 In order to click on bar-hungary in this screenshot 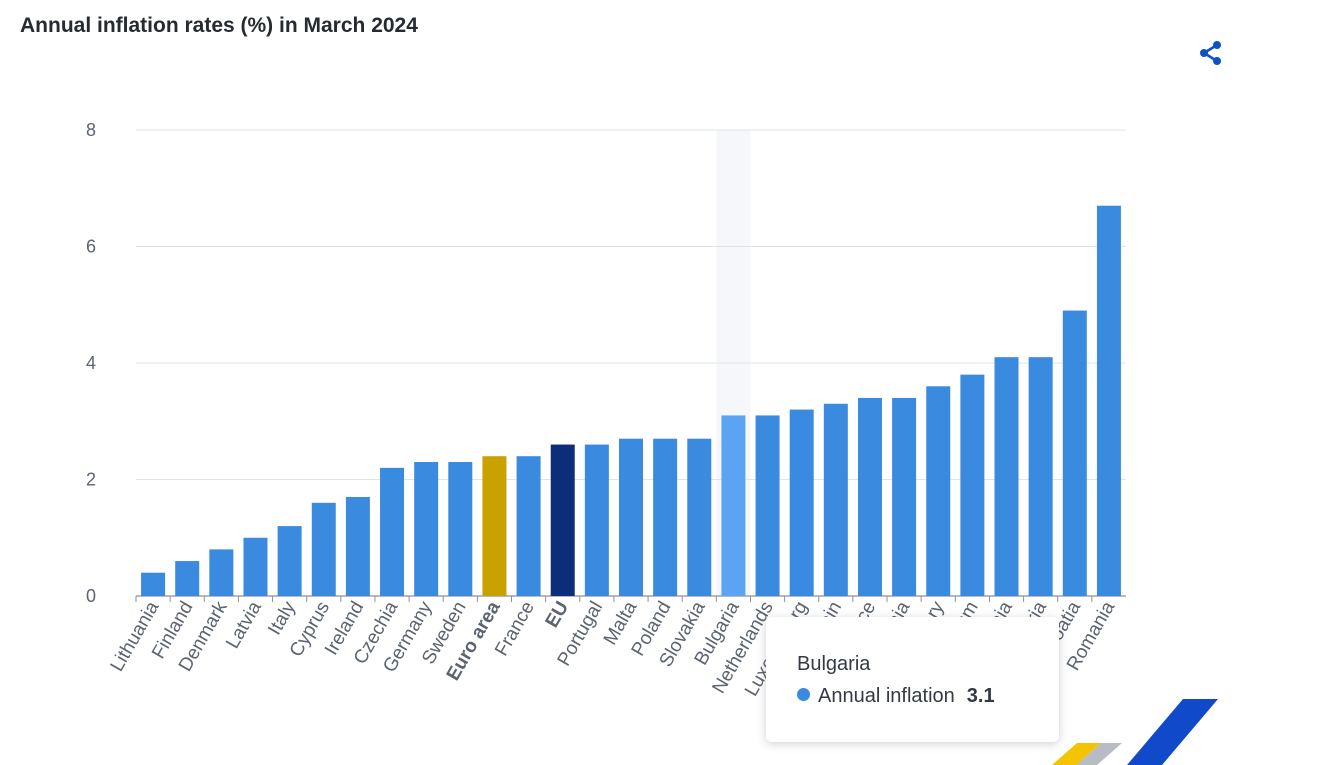, I will do `click(938, 491)`.